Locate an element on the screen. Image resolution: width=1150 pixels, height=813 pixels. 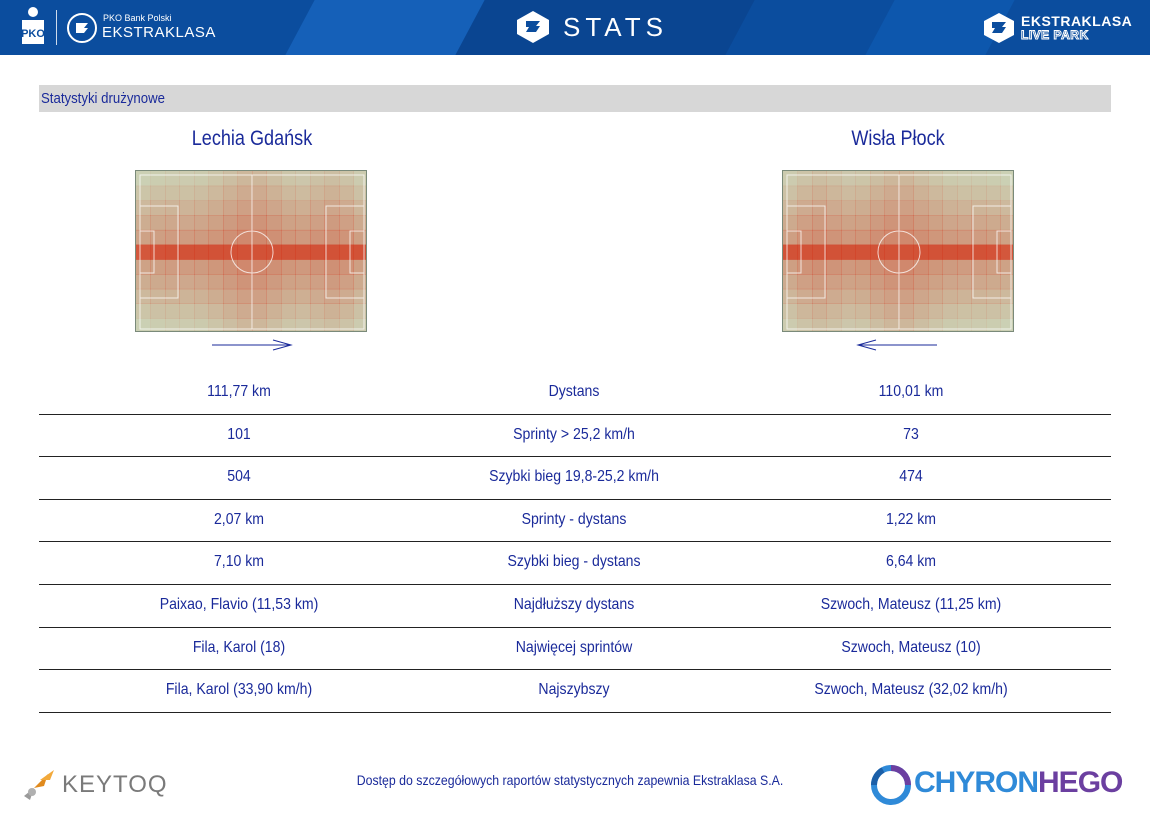
away-value: 6,64 km is located at coordinates (911, 562).